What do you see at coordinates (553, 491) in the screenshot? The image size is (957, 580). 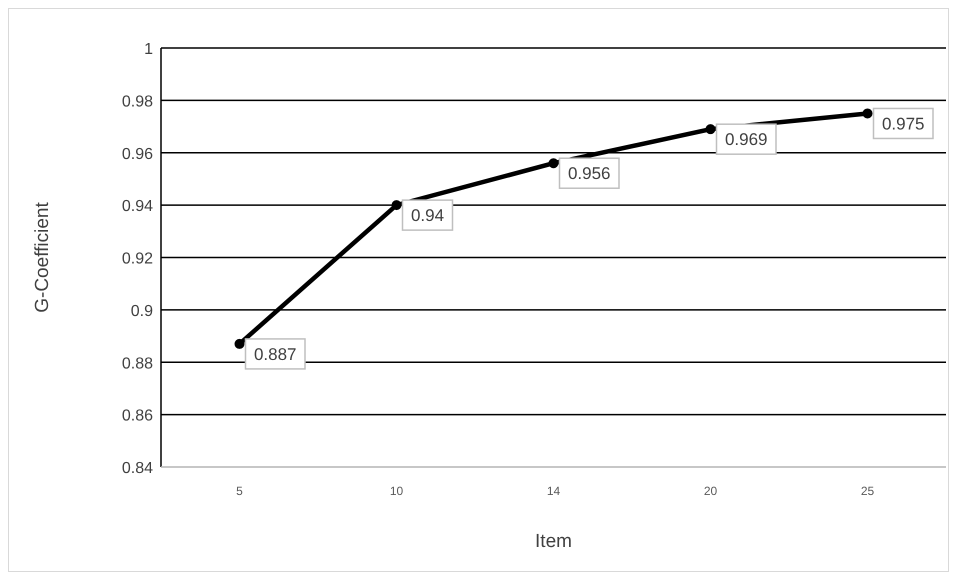 I see `x-tick-label: 14` at bounding box center [553, 491].